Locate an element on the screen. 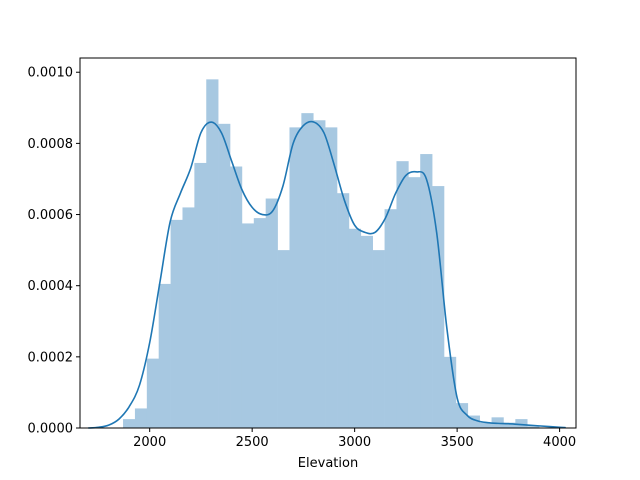 The image size is (640, 480). x-axis: 2000 2500 3000 3500 4000 is located at coordinates (354, 439).